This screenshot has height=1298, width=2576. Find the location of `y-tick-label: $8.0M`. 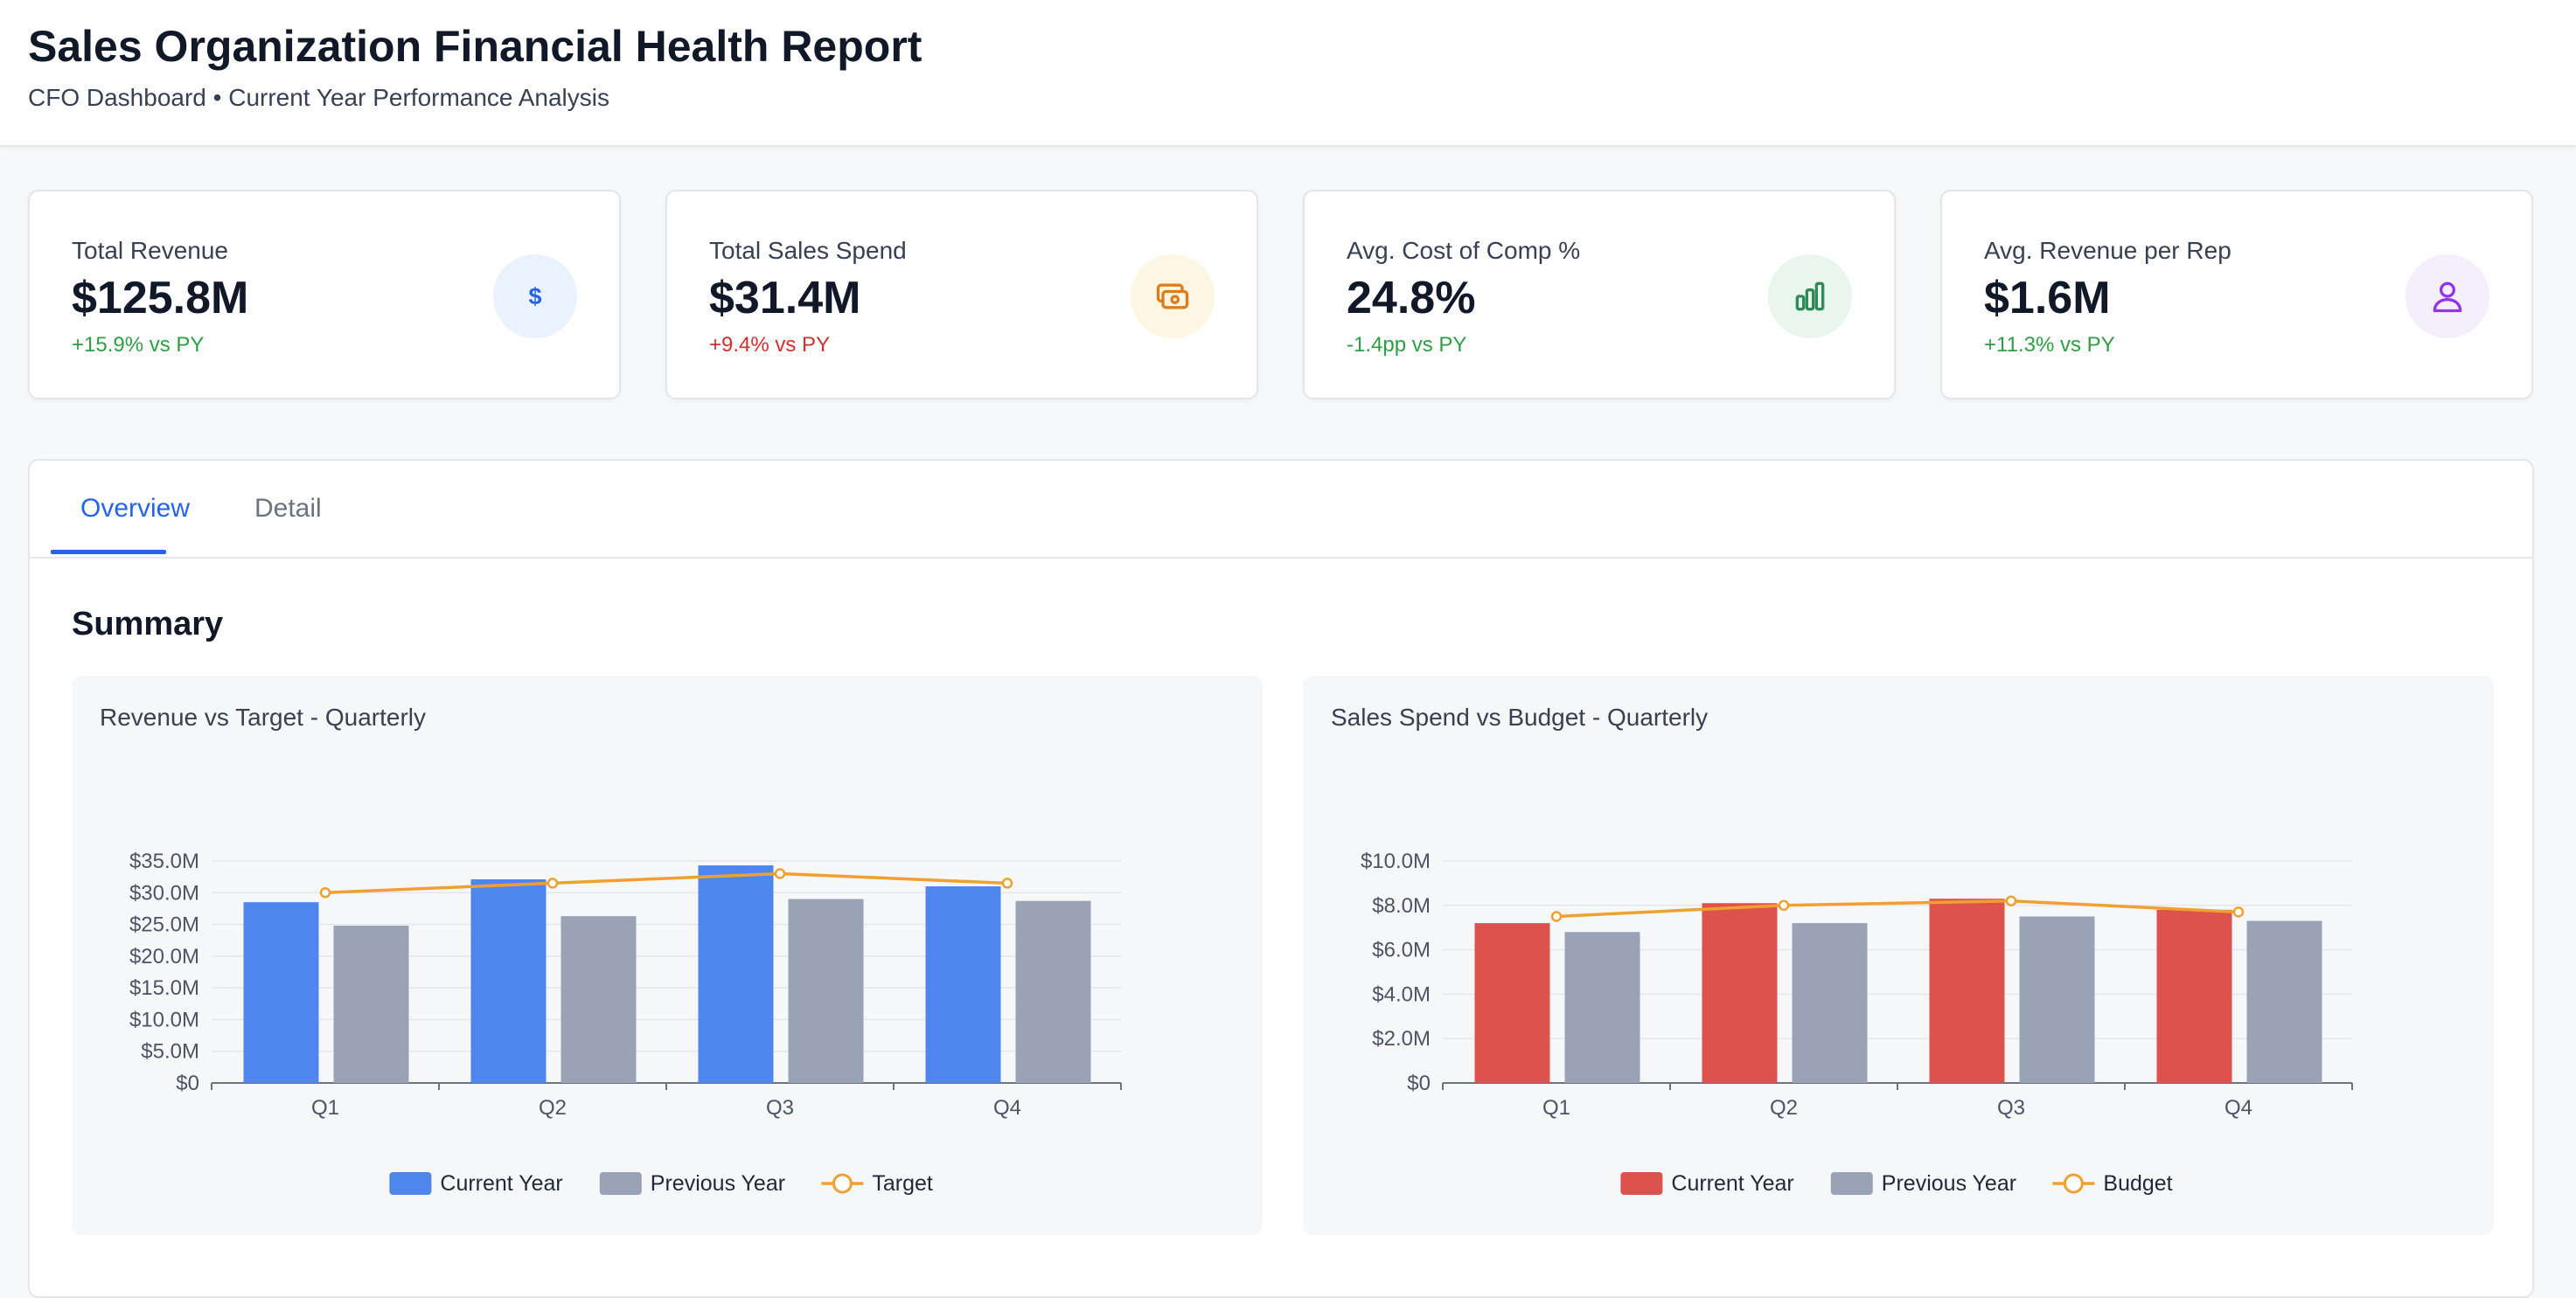

y-tick-label: $8.0M is located at coordinates (1401, 906).